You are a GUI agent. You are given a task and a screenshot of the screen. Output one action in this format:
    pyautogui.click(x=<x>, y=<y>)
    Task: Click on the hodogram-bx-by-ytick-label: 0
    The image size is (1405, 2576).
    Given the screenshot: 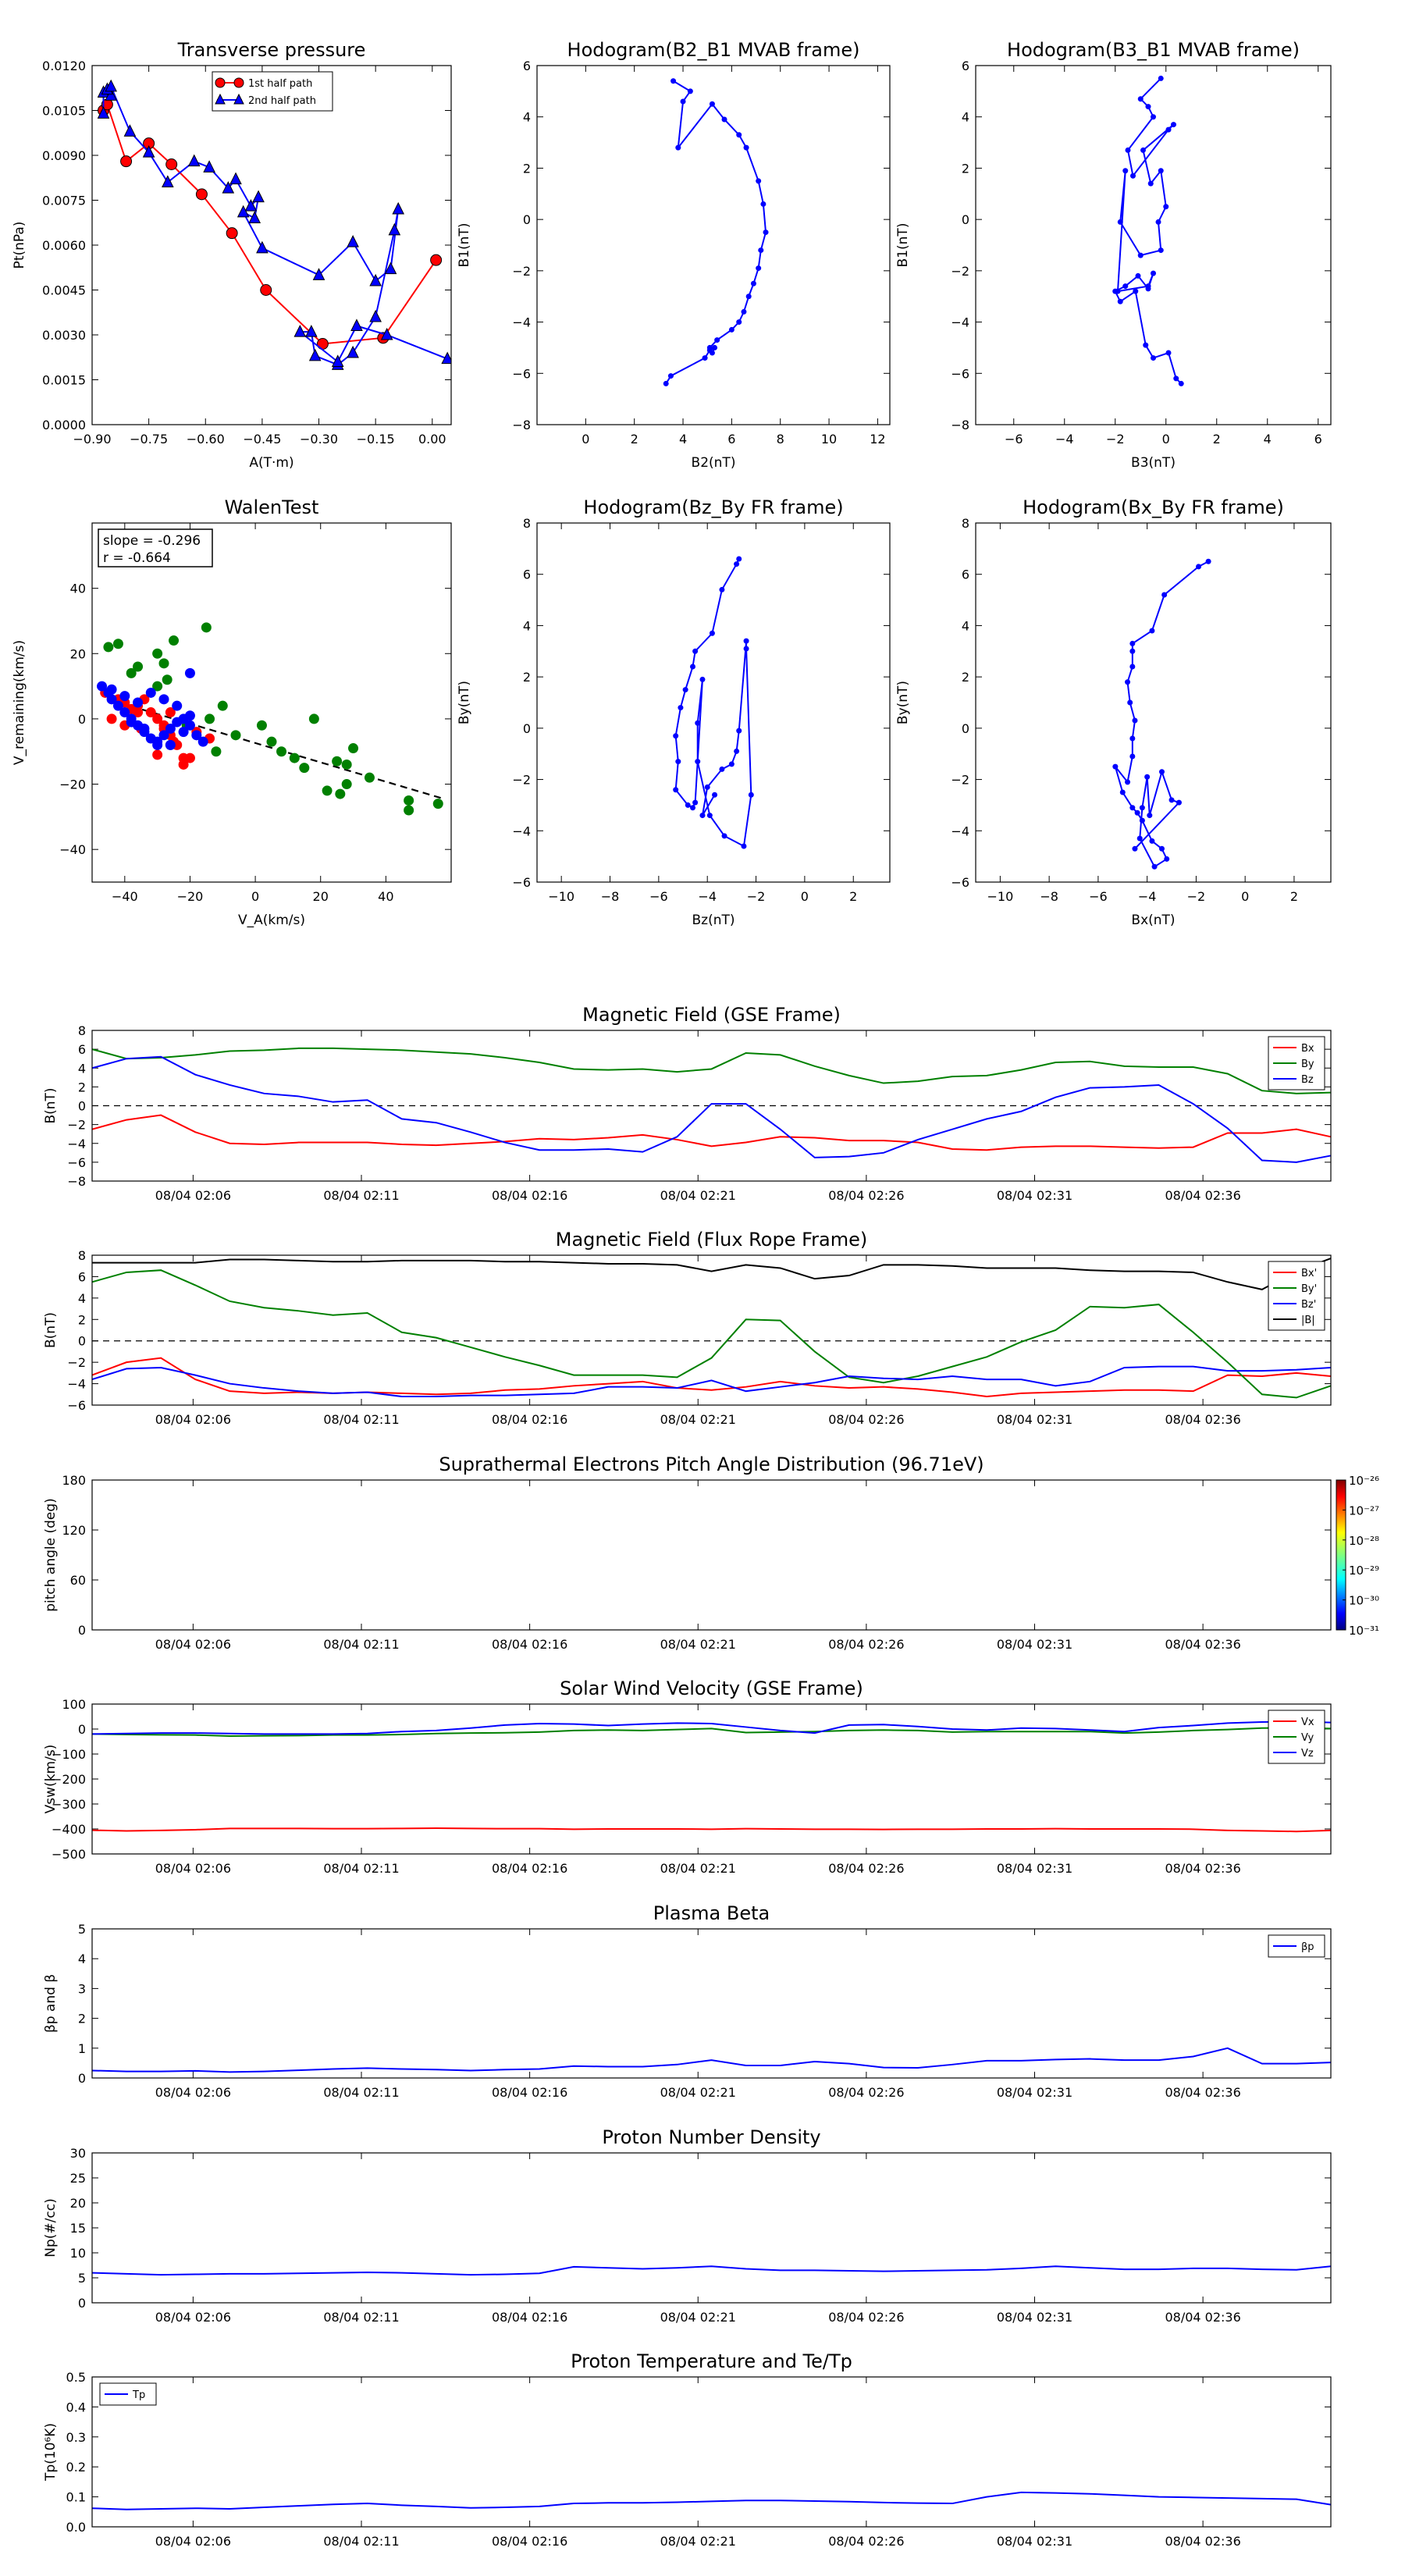 What is the action you would take?
    pyautogui.click(x=965, y=728)
    